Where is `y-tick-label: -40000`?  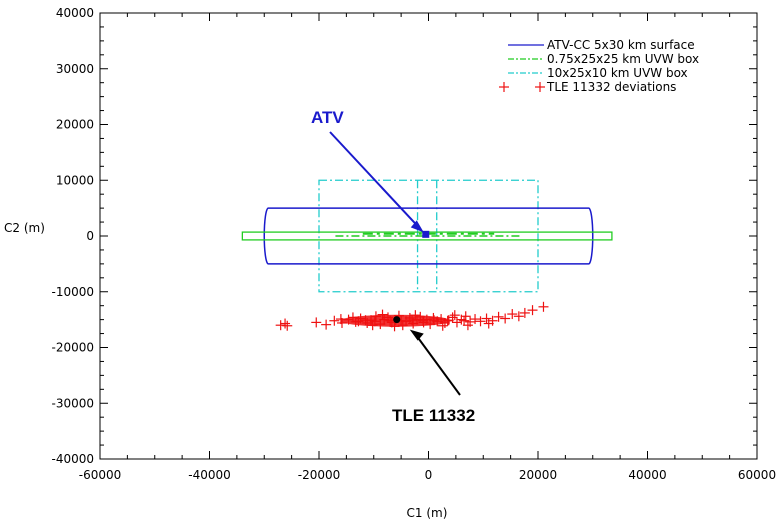 y-tick-label: -40000 is located at coordinates (72, 459).